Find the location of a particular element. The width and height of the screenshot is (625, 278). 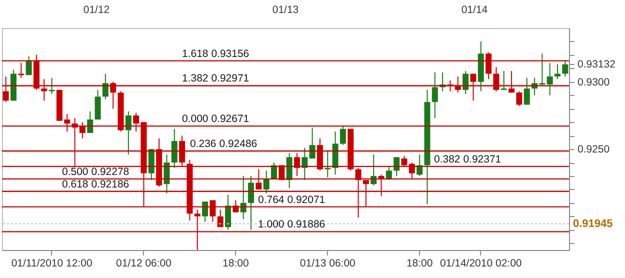

text: 01/12 is located at coordinates (96, 10).